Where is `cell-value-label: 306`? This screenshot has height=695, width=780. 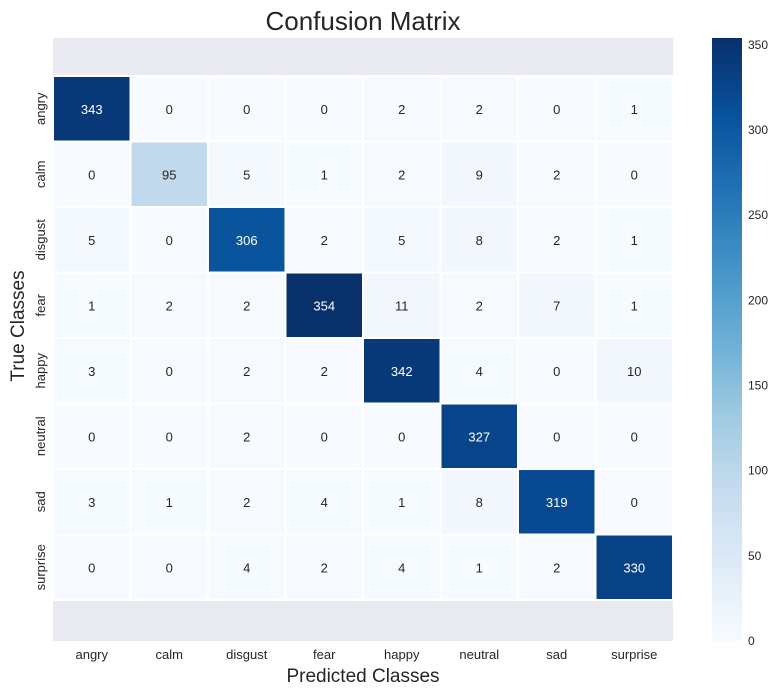 cell-value-label: 306 is located at coordinates (247, 240).